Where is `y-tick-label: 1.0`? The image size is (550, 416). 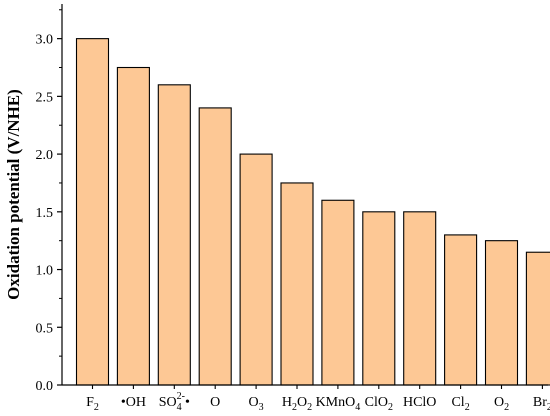
y-tick-label: 1.0 is located at coordinates (45, 271).